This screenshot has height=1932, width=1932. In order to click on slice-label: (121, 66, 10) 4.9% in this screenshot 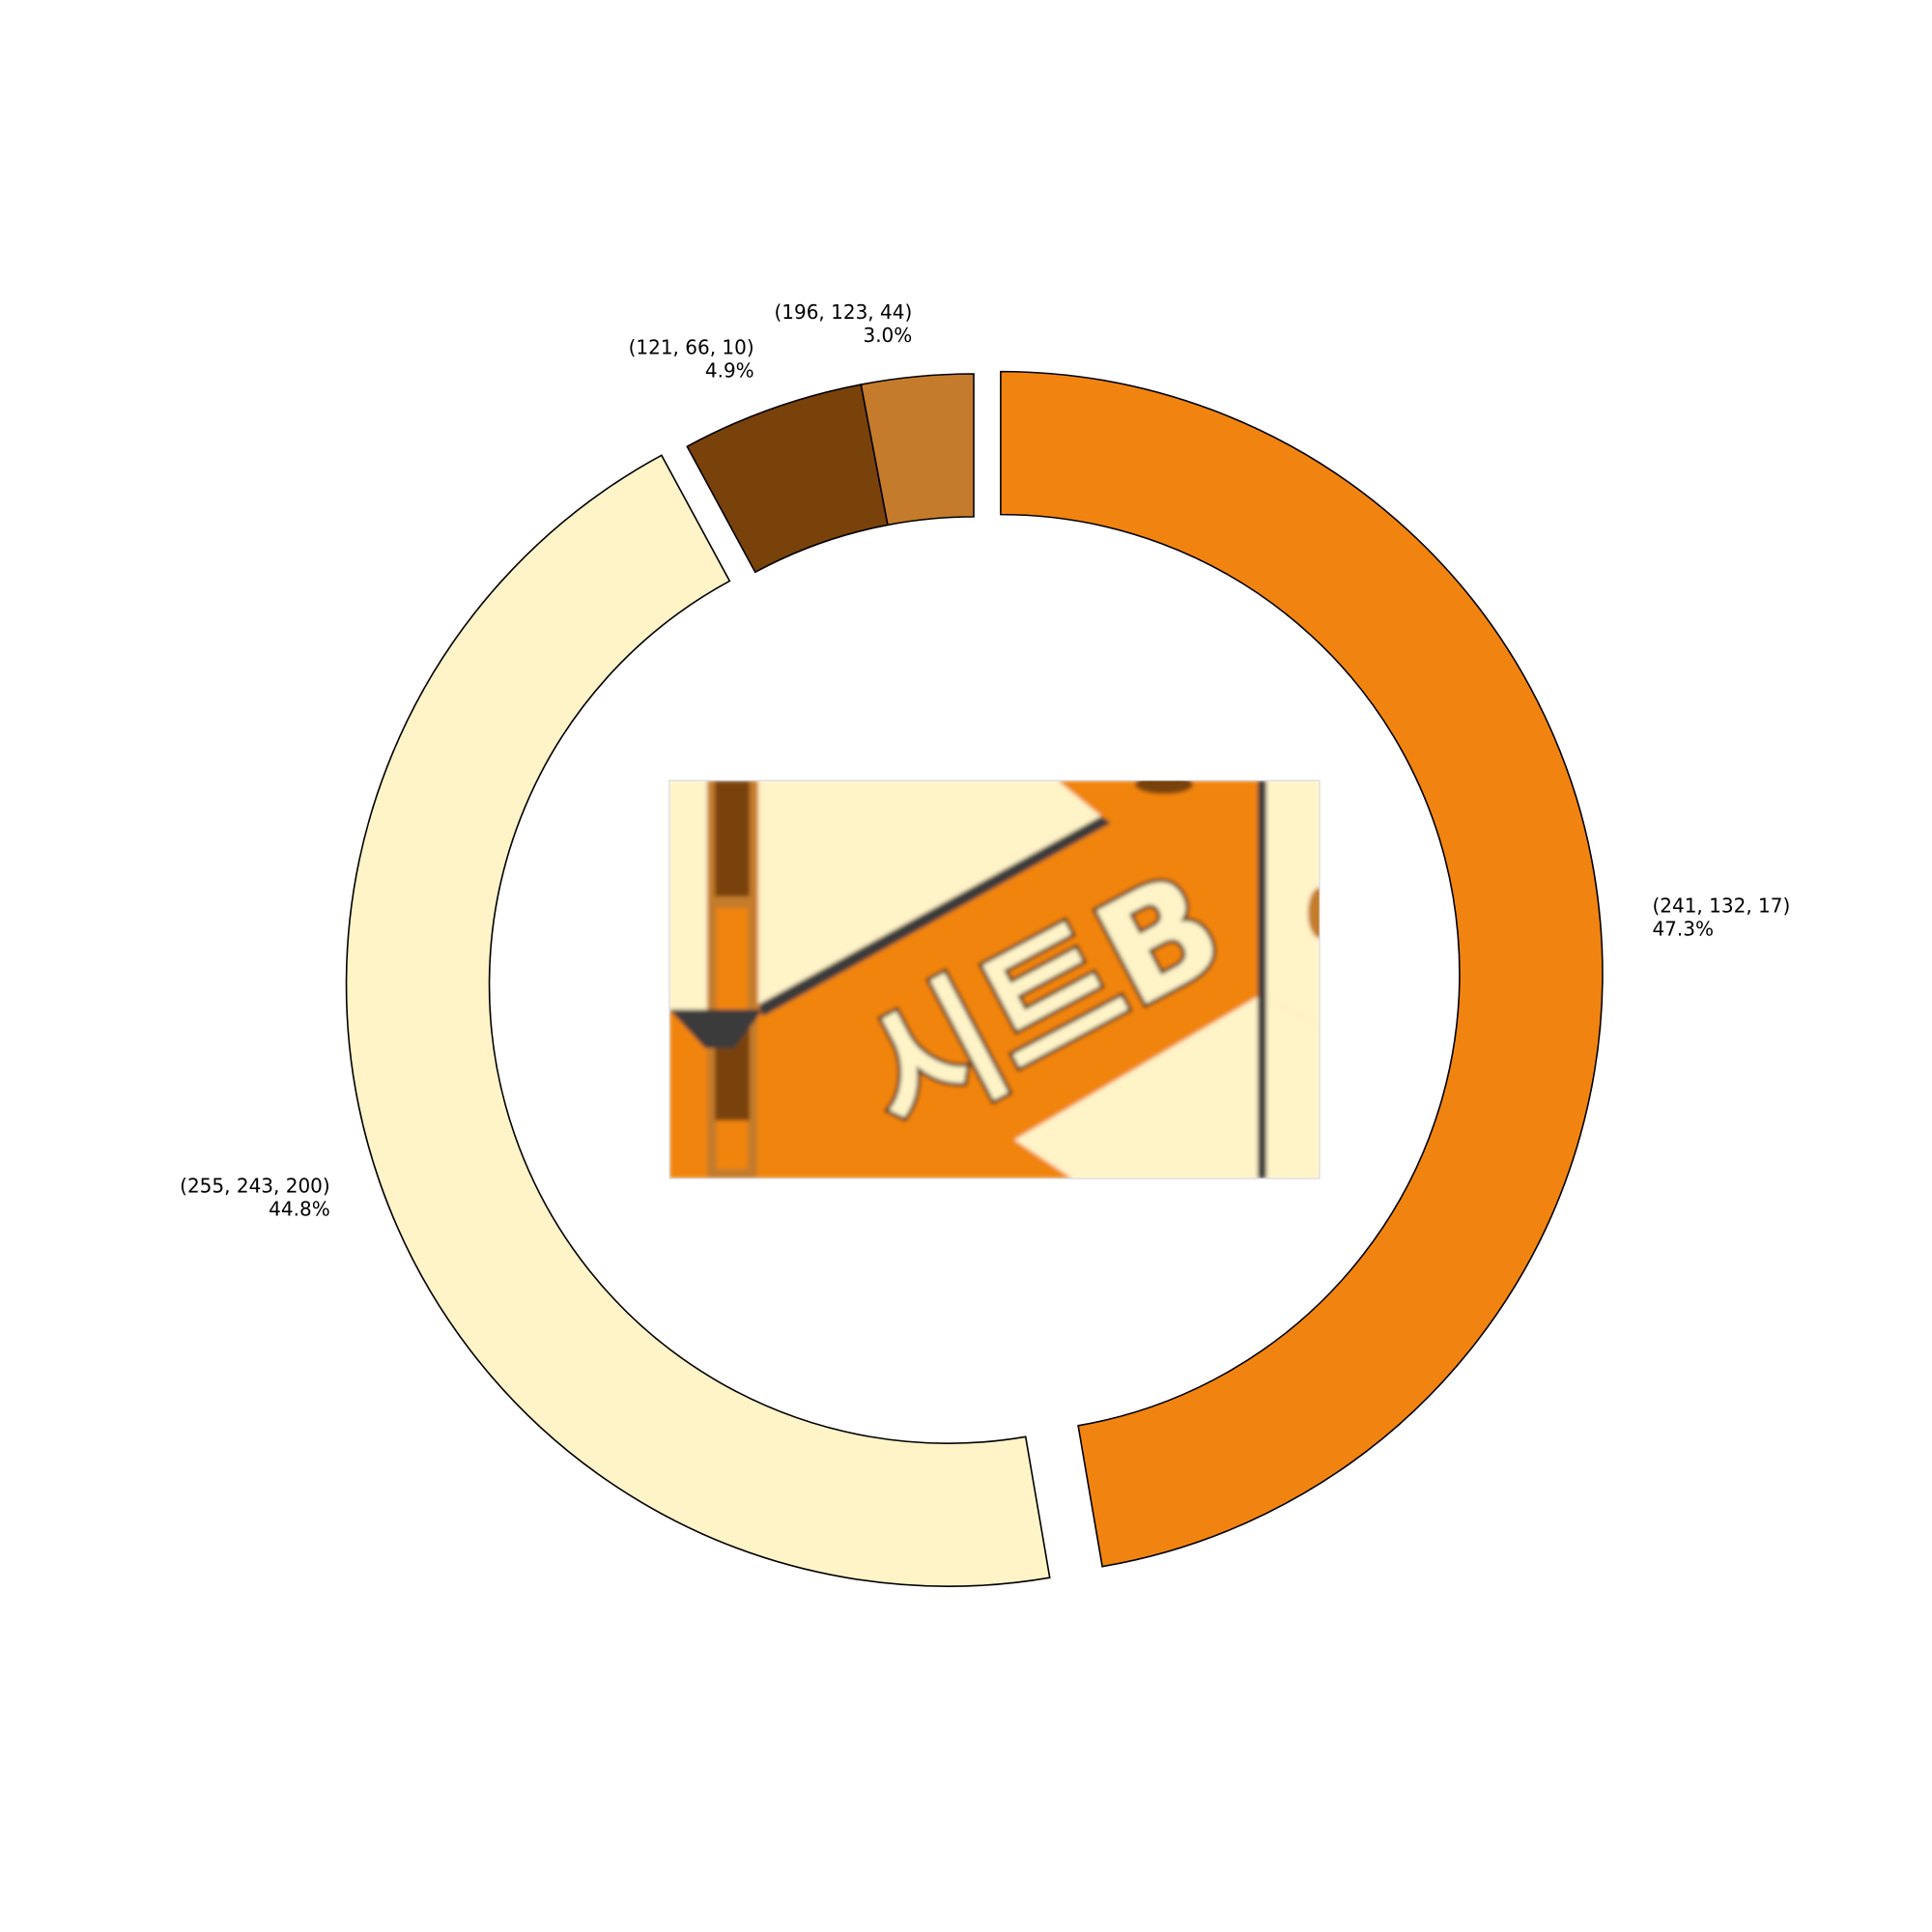, I will do `click(691, 358)`.